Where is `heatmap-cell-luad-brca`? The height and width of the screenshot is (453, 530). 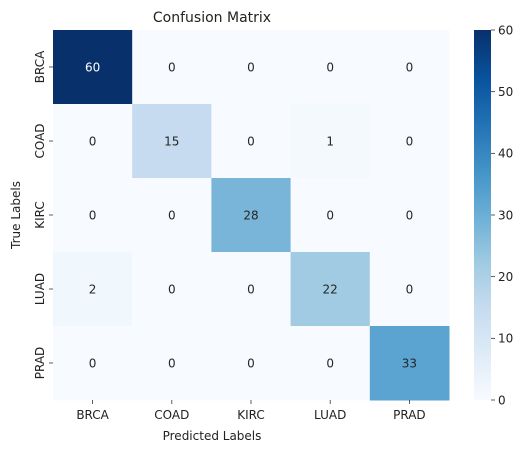
heatmap-cell-luad-brca is located at coordinates (93, 289).